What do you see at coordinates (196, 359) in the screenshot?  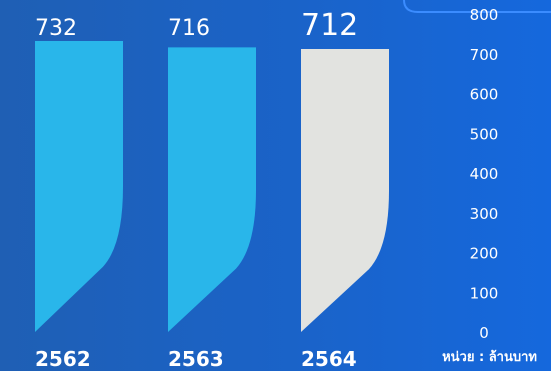 I see `category-label-2563: 2563` at bounding box center [196, 359].